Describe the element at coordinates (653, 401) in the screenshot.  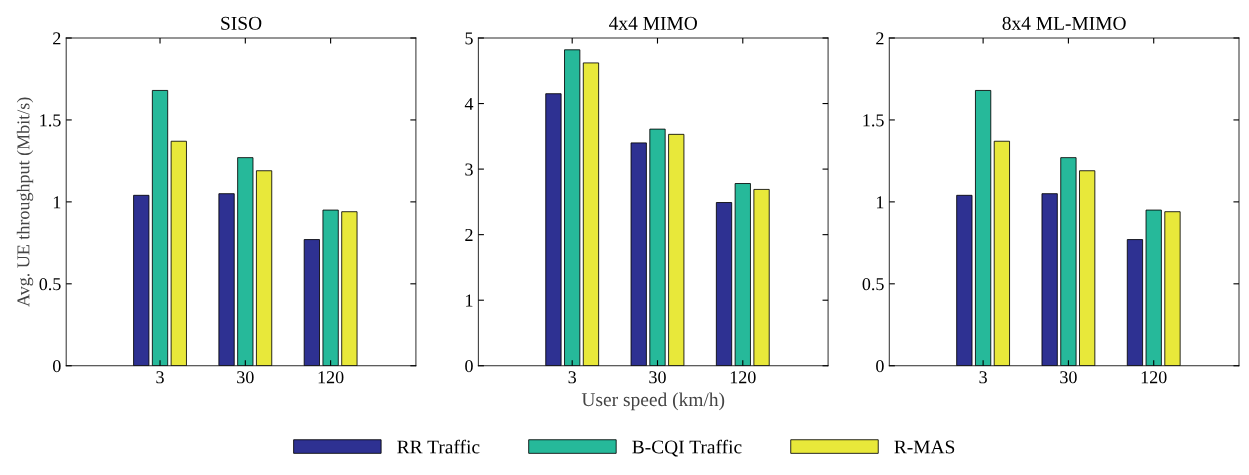
I see `x-axis-title: User speed (km/h)` at that location.